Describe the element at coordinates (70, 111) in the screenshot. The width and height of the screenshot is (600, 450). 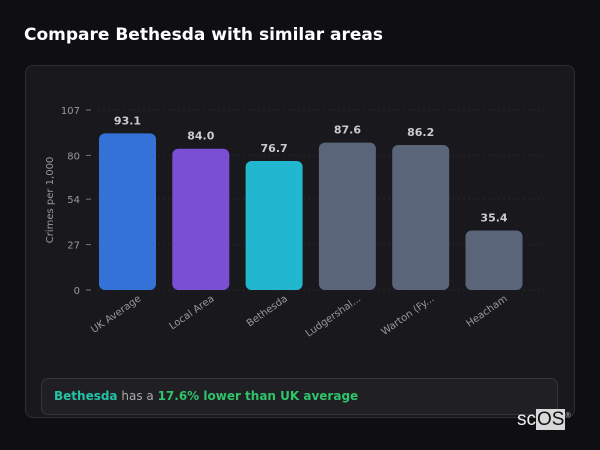
I see `y-tick-label: 107` at that location.